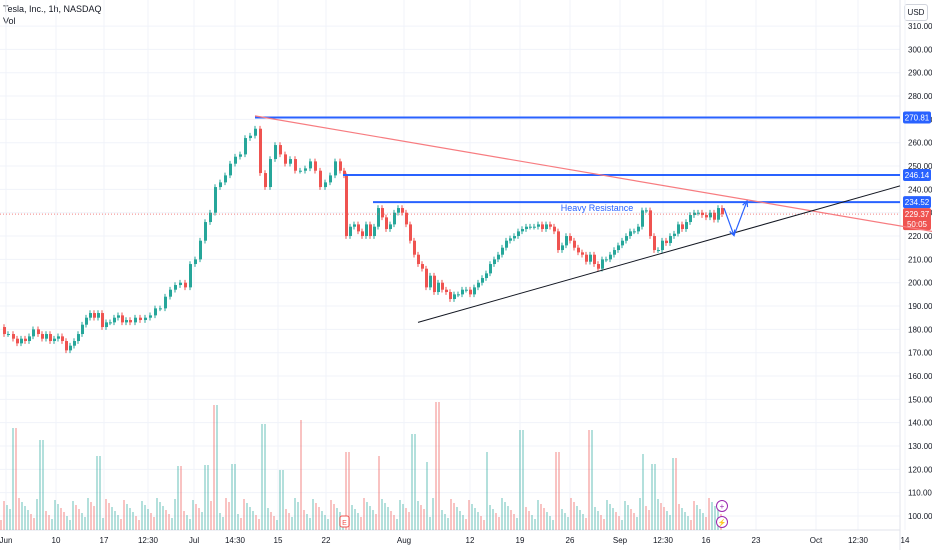  Describe the element at coordinates (235, 540) in the screenshot. I see `x-tick-label: 14:30` at that location.